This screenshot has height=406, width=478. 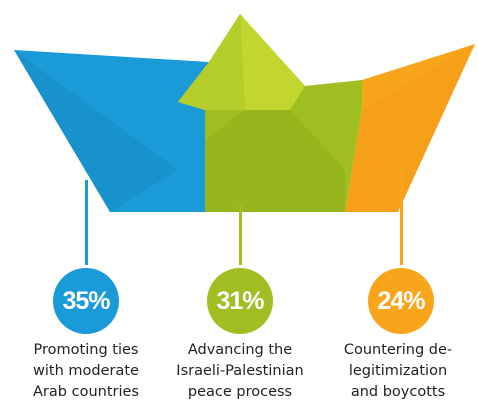 What do you see at coordinates (275, 161) in the screenshot?
I see `boat-hull-fold-green` at bounding box center [275, 161].